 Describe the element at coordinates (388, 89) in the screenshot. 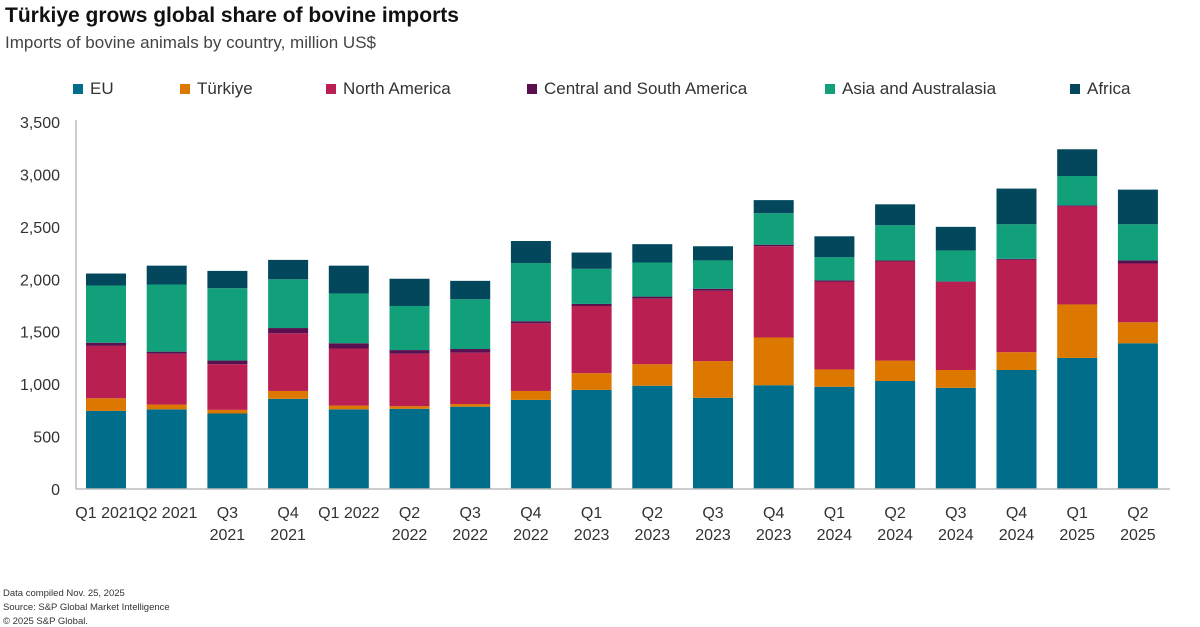

I see `legend-item-north-america: North America` at that location.